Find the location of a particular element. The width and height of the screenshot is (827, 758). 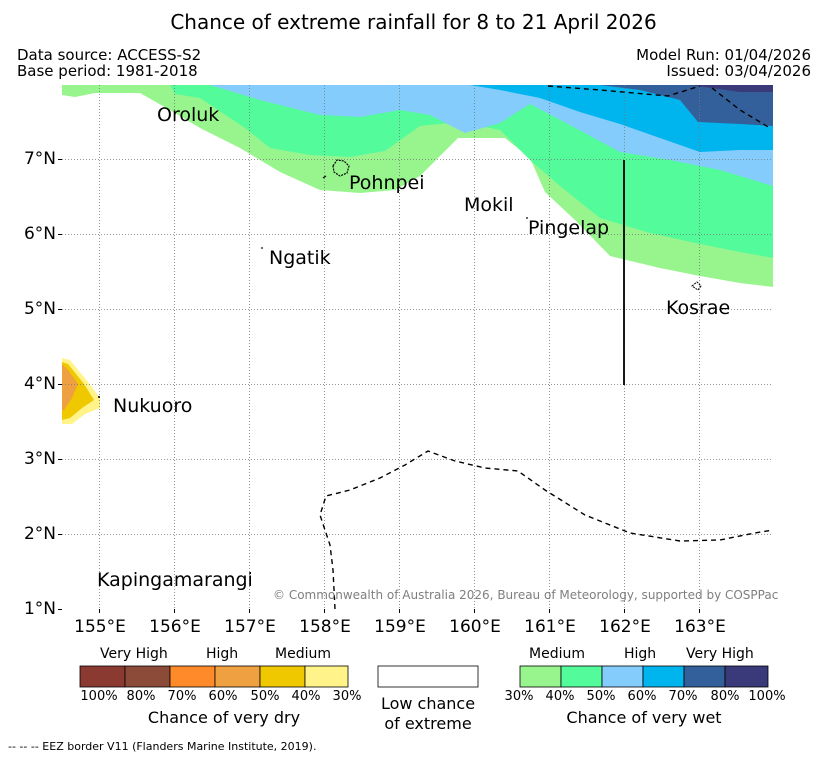

lon-label-162e: 162°E is located at coordinates (625, 627).